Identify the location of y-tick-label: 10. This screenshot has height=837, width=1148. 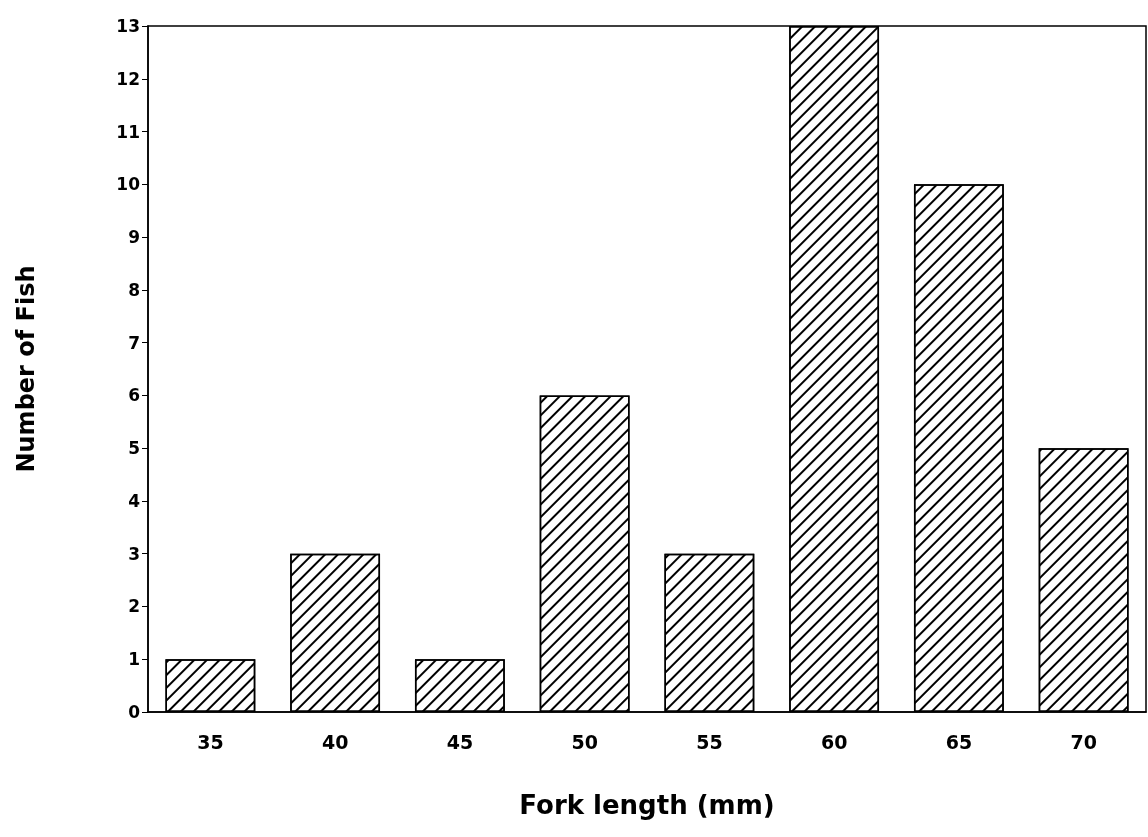
(128, 184).